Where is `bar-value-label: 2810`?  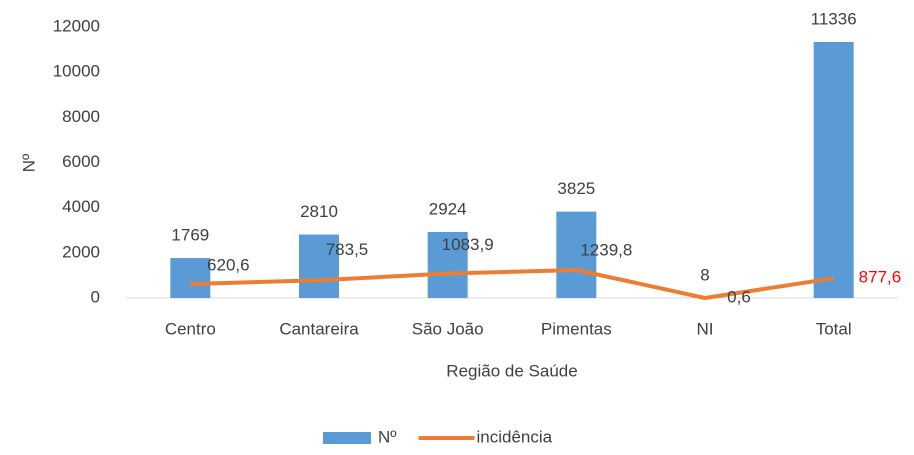 bar-value-label: 2810 is located at coordinates (319, 211).